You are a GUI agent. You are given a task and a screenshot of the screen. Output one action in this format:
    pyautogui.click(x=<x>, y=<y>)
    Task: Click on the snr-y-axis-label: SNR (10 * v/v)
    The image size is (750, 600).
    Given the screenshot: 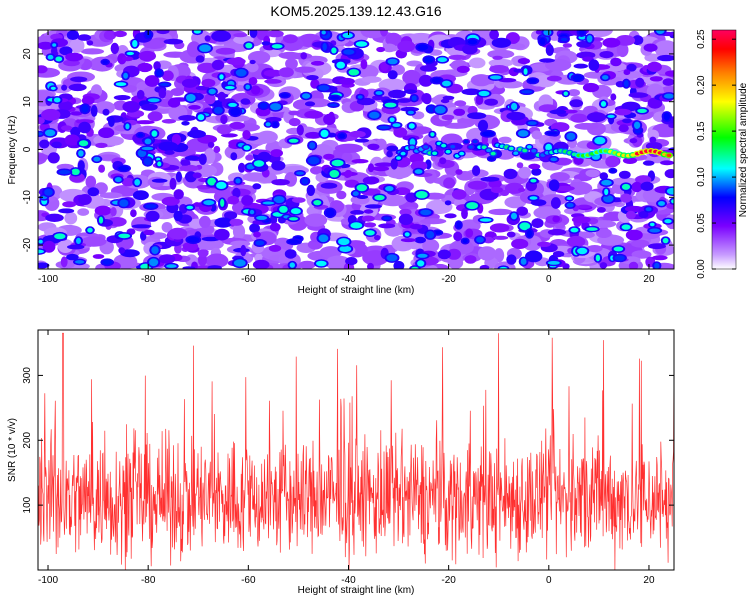 What is the action you would take?
    pyautogui.click(x=12, y=450)
    